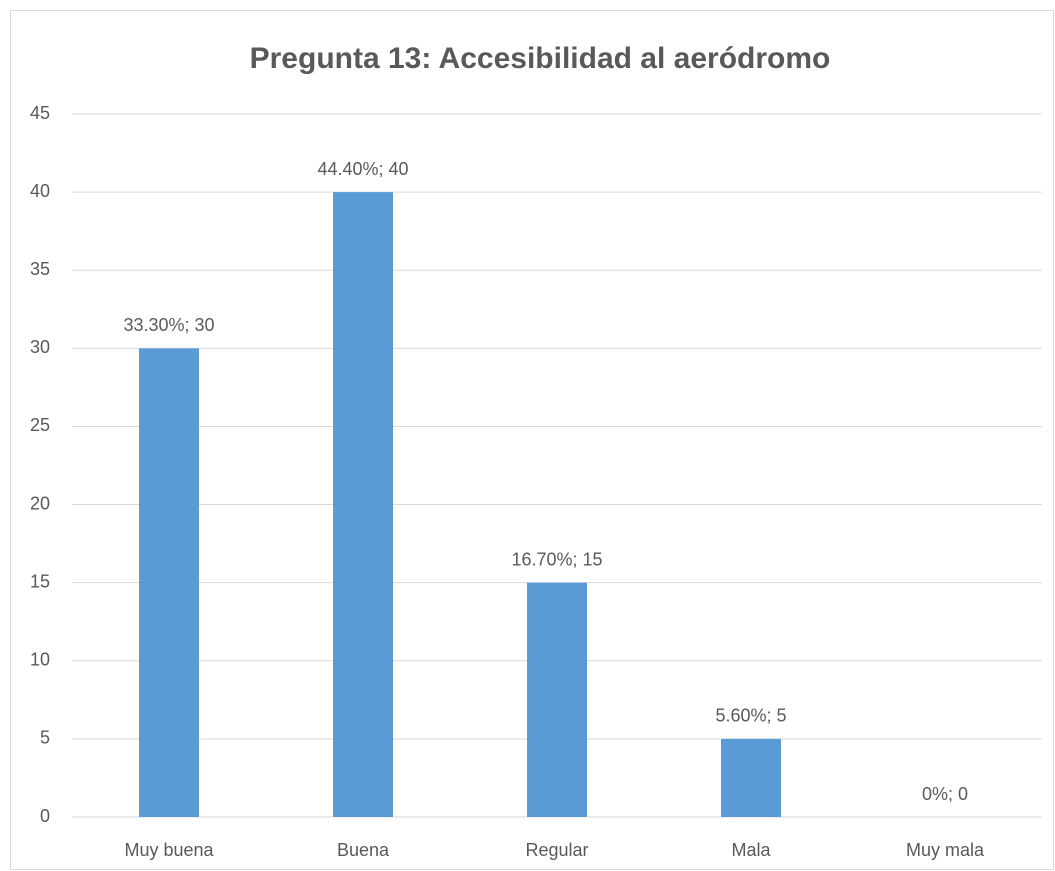 This screenshot has width=1055, height=871. What do you see at coordinates (750, 716) in the screenshot?
I see `data-label: 5.60%; 5` at bounding box center [750, 716].